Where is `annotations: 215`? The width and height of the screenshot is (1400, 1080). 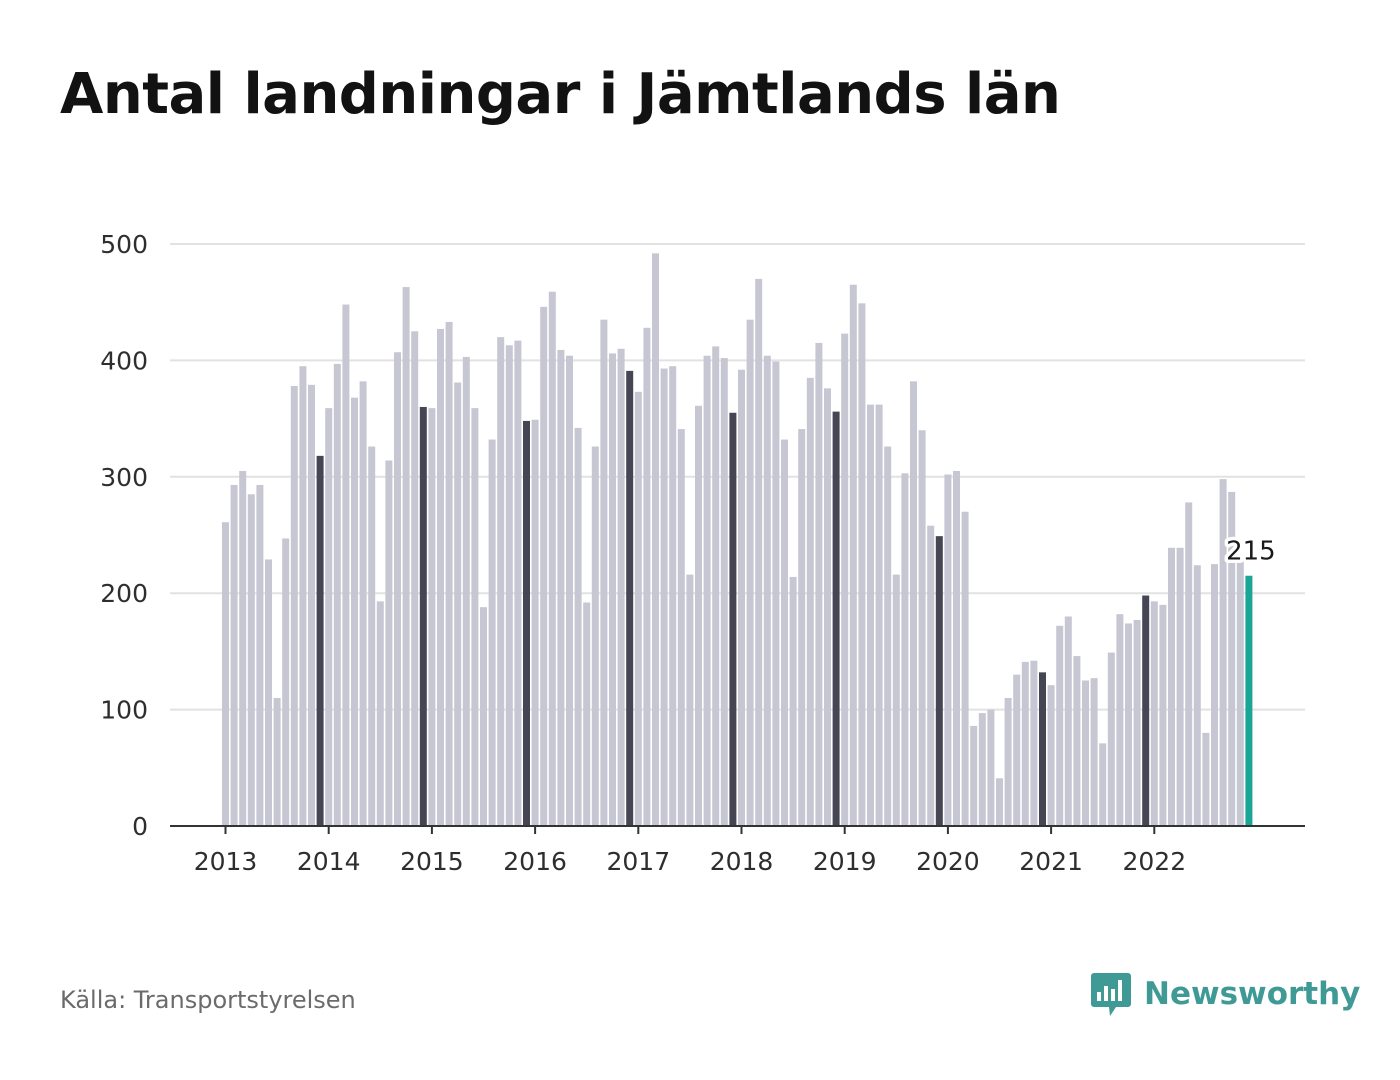
annotations: 215 is located at coordinates (1251, 551).